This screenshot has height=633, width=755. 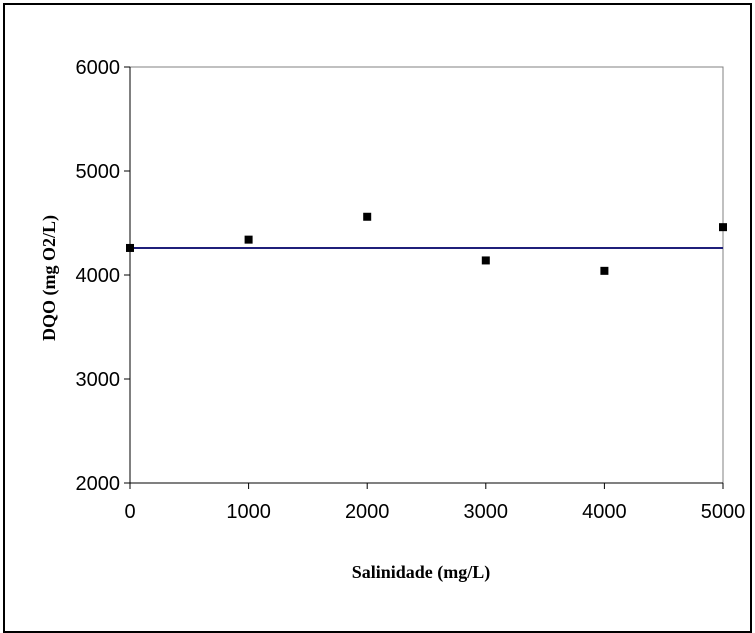 What do you see at coordinates (367, 512) in the screenshot?
I see `x-tick-label: 2000` at bounding box center [367, 512].